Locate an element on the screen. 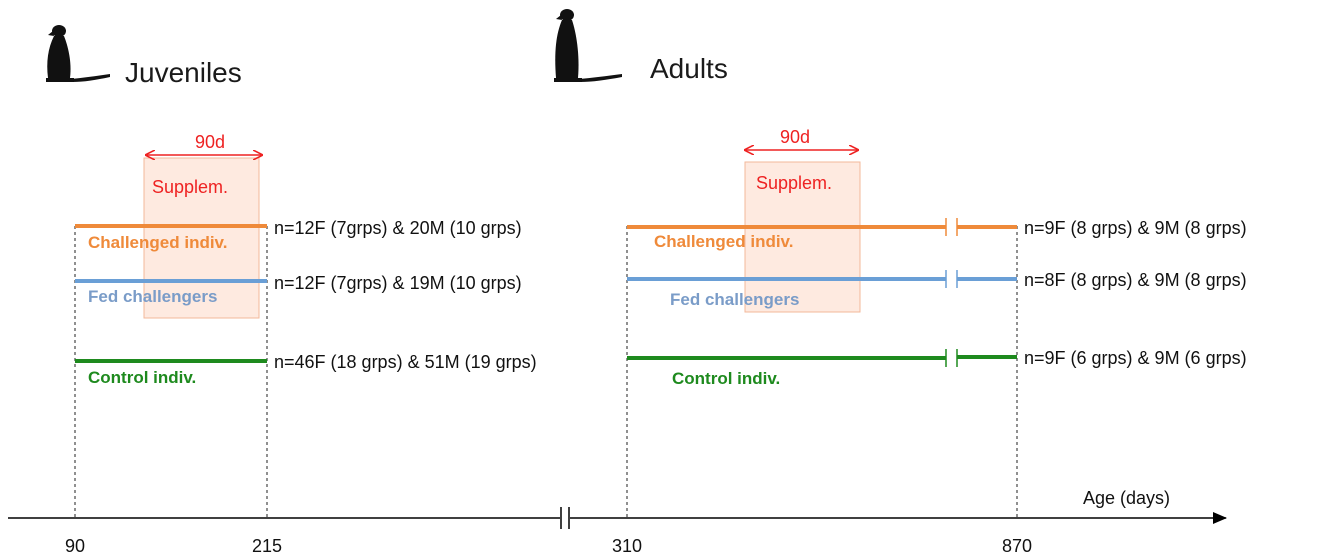  sample-size-adult-control: n=9F (6 grps) & 9M (6 grps) is located at coordinates (1135, 358).